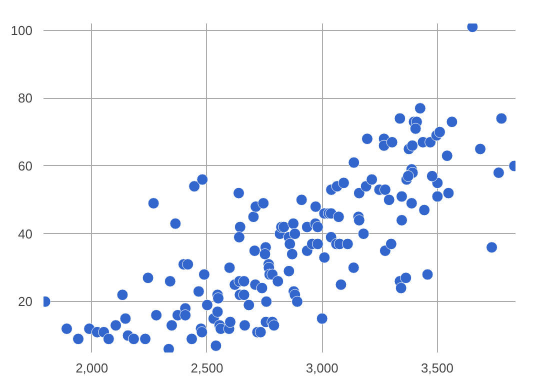  What do you see at coordinates (25, 98) in the screenshot?
I see `y-tick-label: 80` at bounding box center [25, 98].